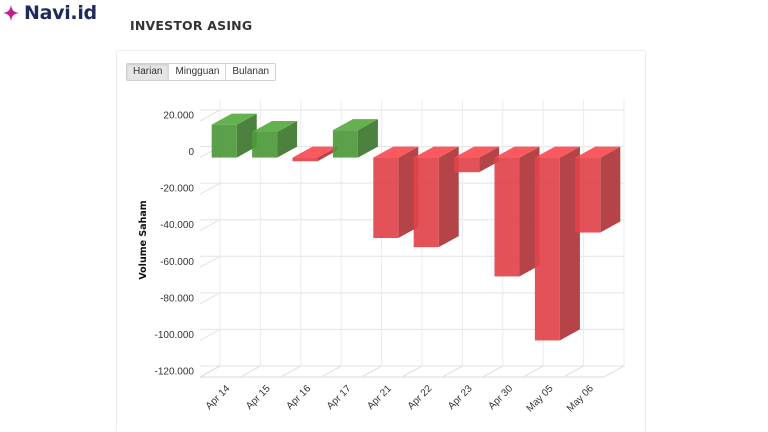 The height and width of the screenshot is (432, 768). What do you see at coordinates (218, 397) in the screenshot?
I see `x-tick-label: Apr 14` at bounding box center [218, 397].